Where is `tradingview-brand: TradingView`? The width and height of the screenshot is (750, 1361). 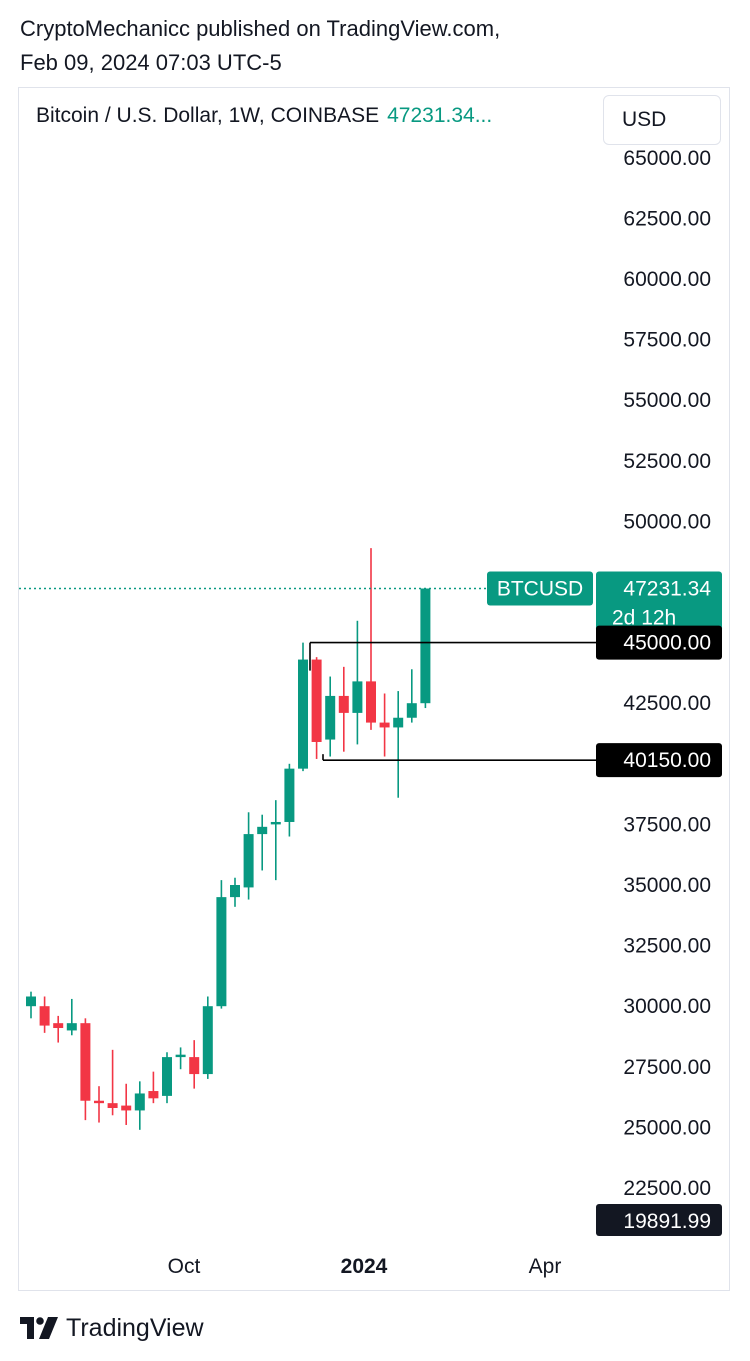
tradingview-brand: TradingView is located at coordinates (135, 1327).